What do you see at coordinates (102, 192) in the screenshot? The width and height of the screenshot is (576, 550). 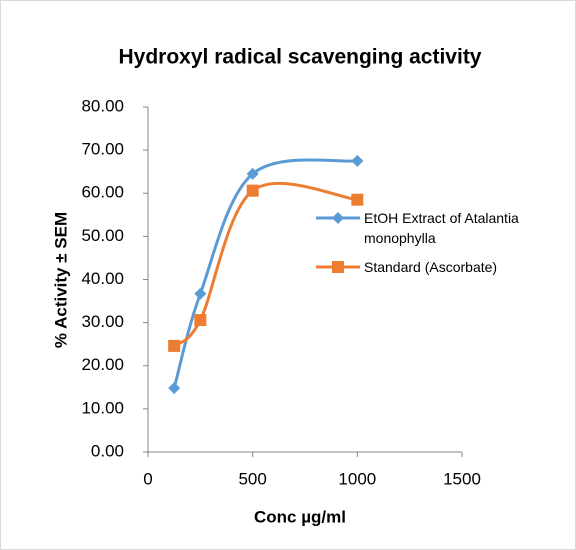 I see `y-tick-label: 60.00` at bounding box center [102, 192].